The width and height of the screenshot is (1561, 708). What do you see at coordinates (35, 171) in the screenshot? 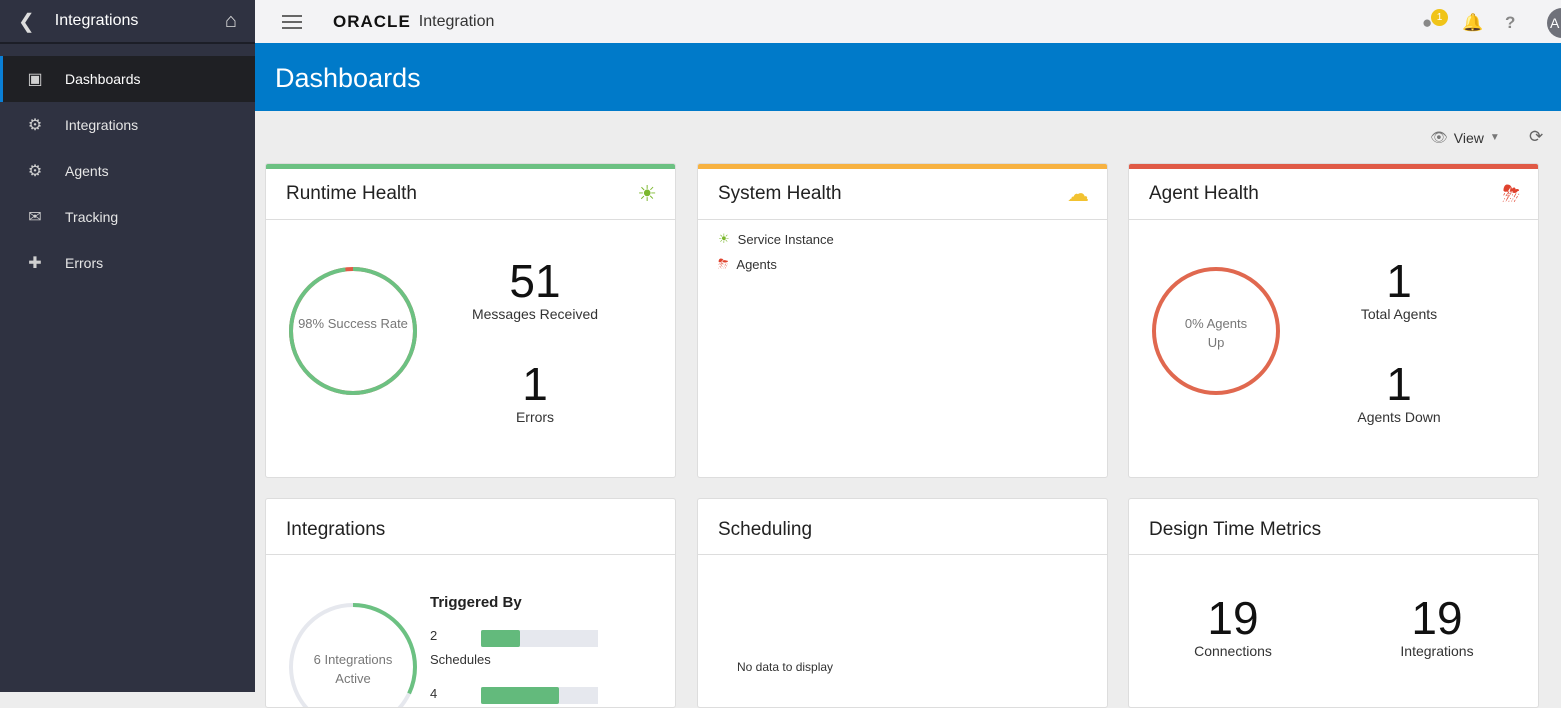
I see `gear-icon: ⚙` at bounding box center [35, 171].